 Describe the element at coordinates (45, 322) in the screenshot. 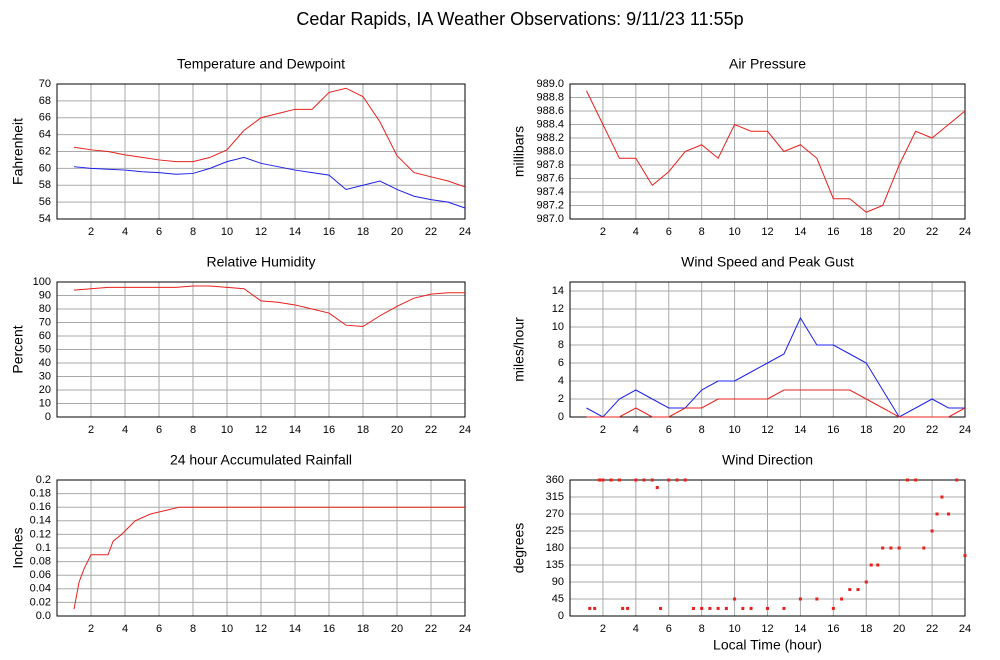

I see `y-tick-label: 70` at that location.